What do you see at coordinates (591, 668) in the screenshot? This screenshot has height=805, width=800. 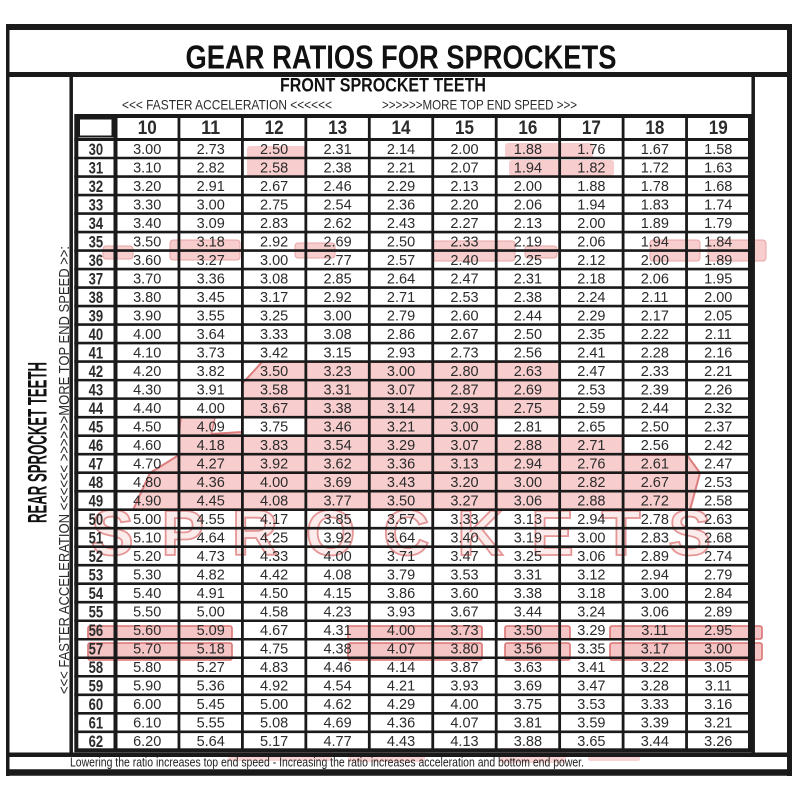 I see `svg-text: 3.41` at bounding box center [591, 668].